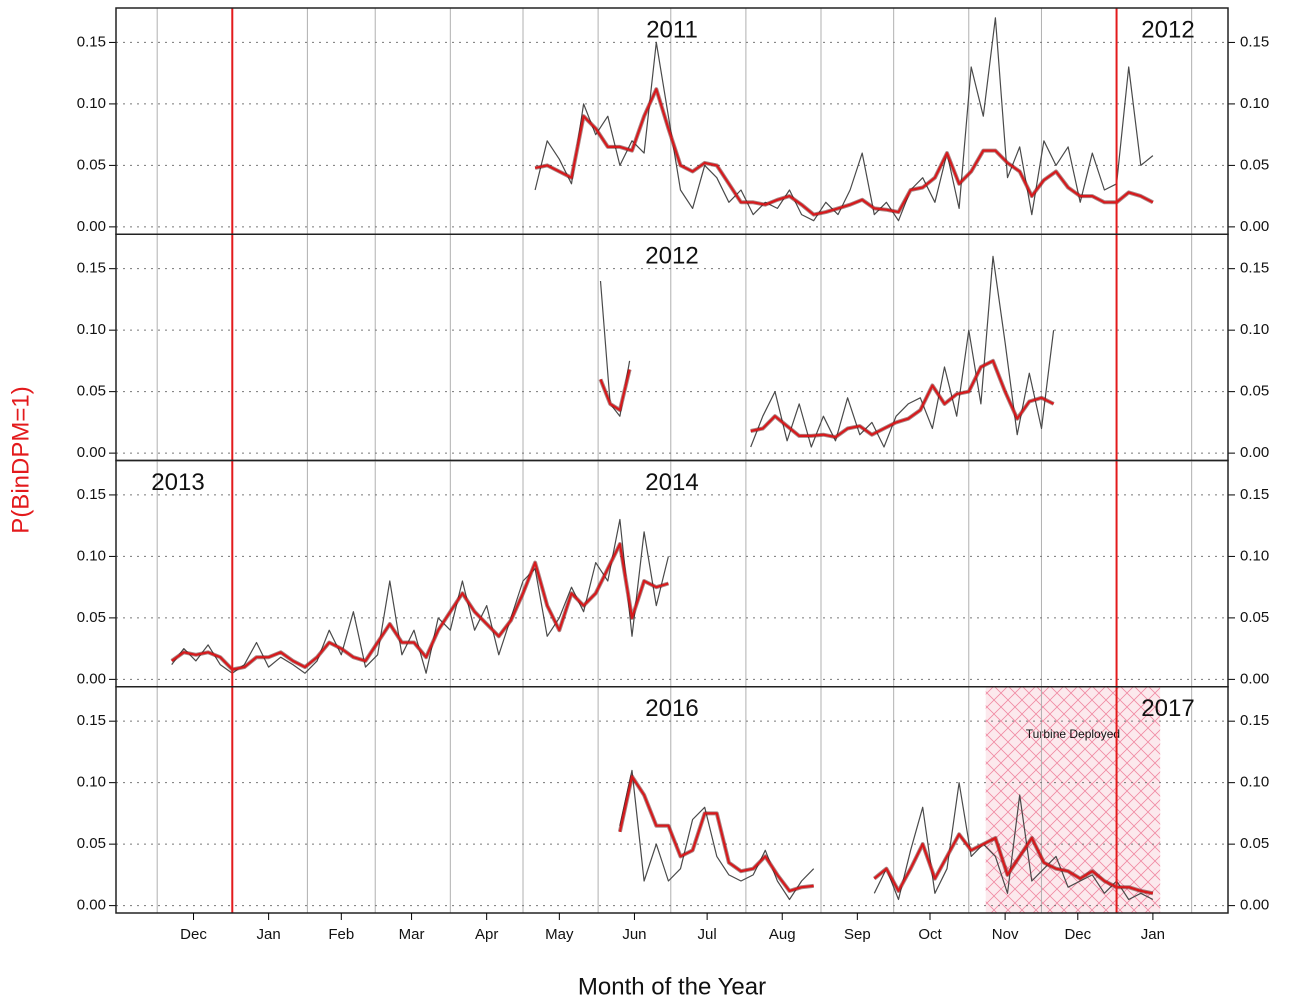 The height and width of the screenshot is (1004, 1302). Describe the element at coordinates (930, 934) in the screenshot. I see `x-tick-label: Oct` at that location.